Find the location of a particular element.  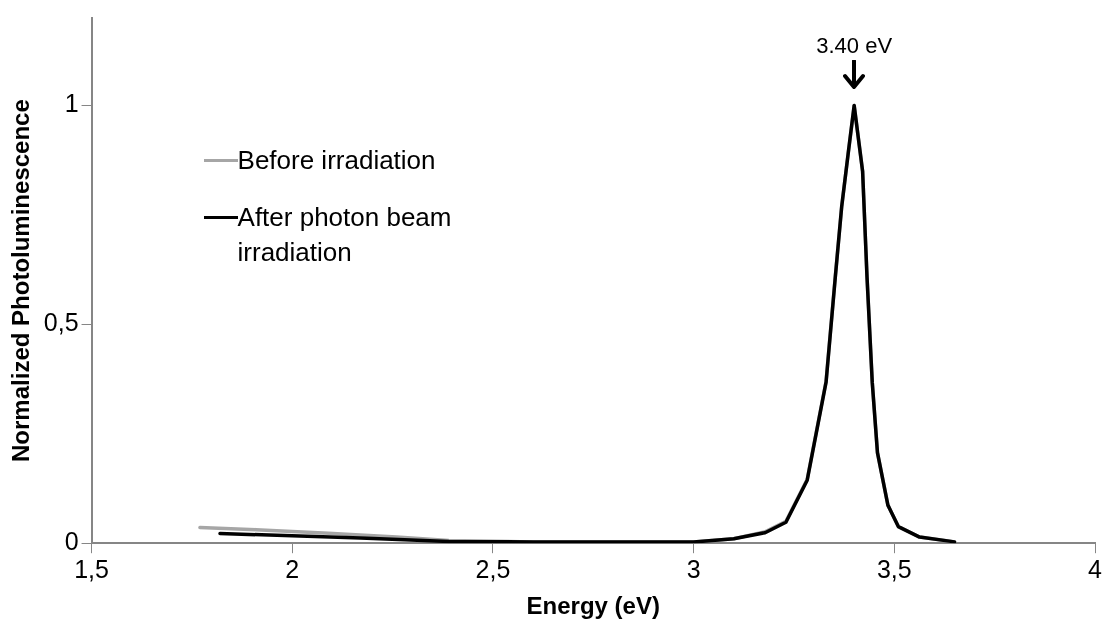

x-tick-label: 4 is located at coordinates (1095, 569).